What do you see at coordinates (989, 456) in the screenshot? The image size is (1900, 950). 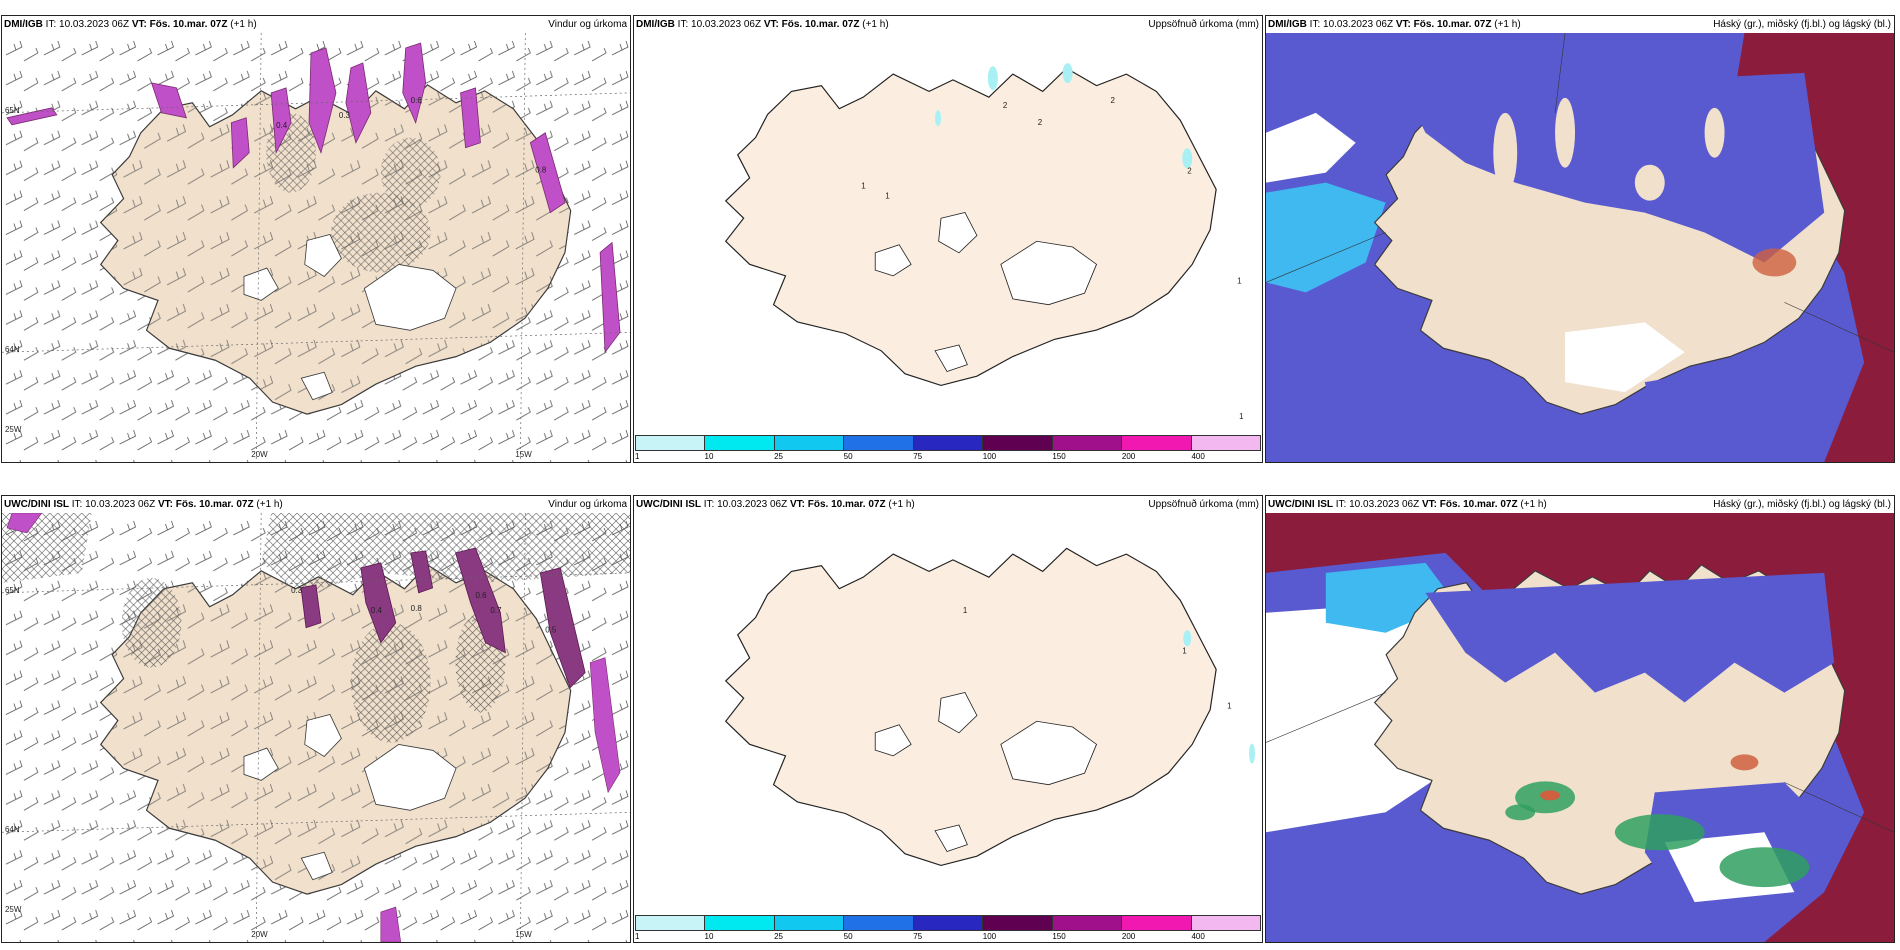 I see `colorbar-tick: 100` at bounding box center [989, 456].